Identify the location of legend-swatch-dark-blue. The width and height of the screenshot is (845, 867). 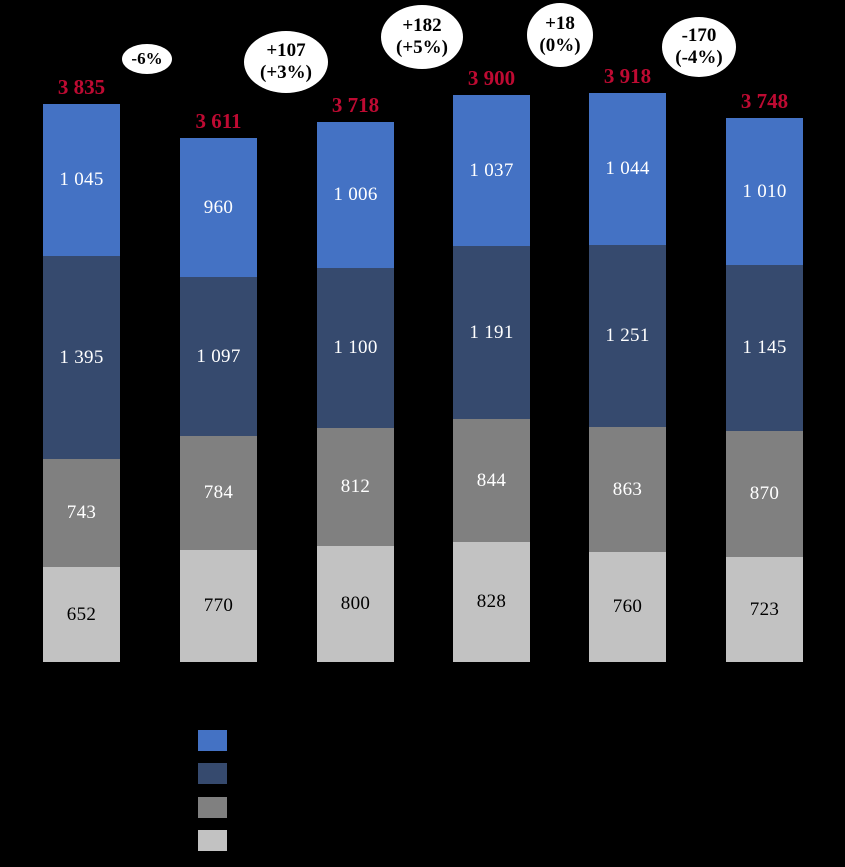
(212, 773).